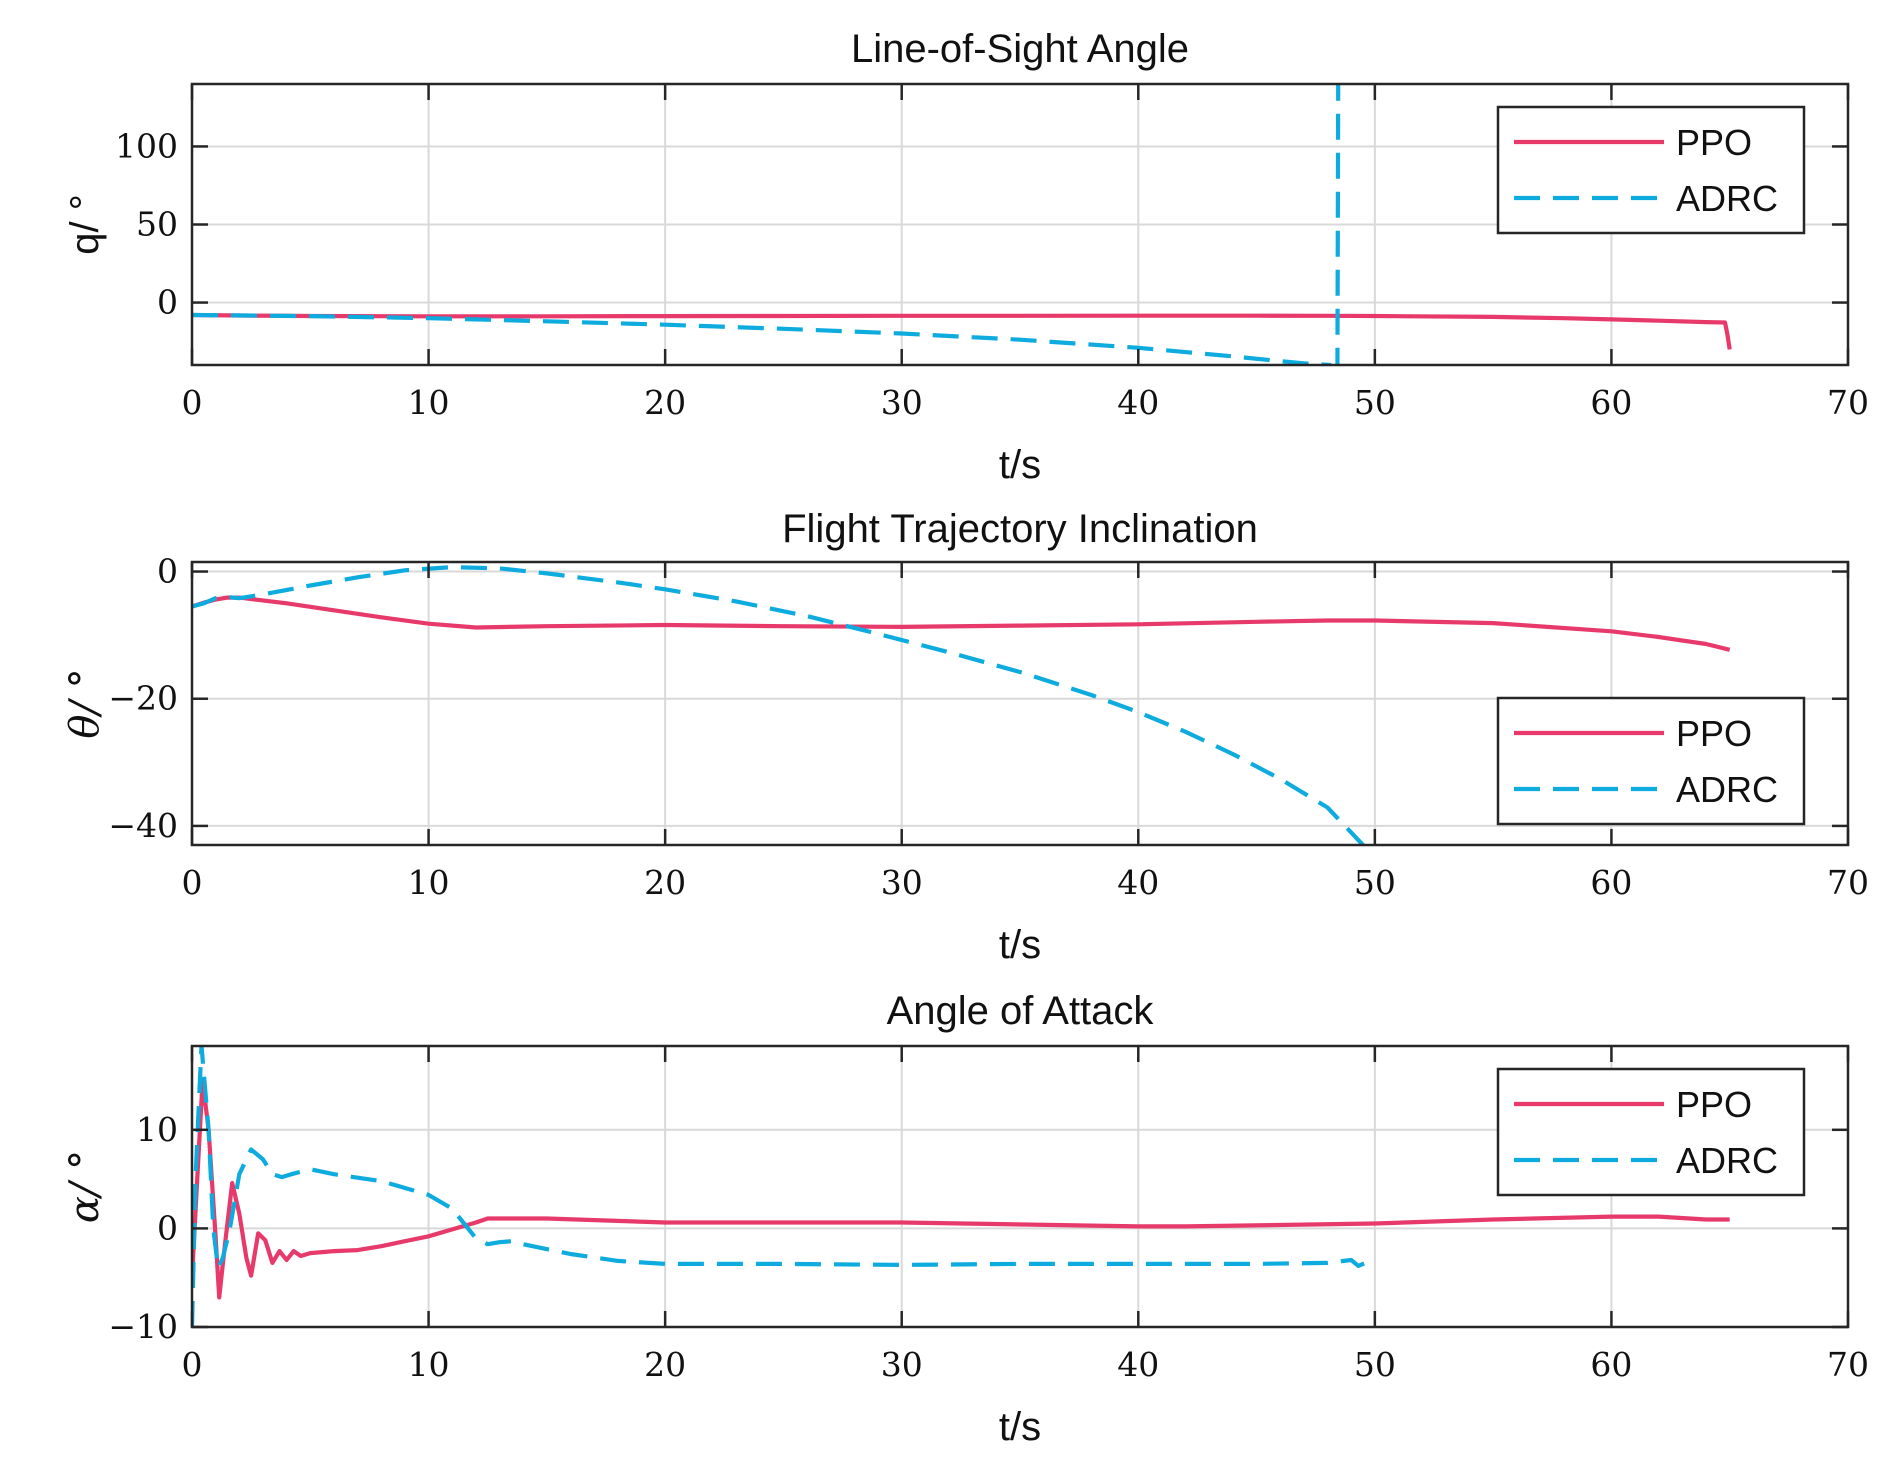 Image resolution: width=1881 pixels, height=1459 pixels. I want to click on subplot3-y-tick-label: −10, so click(143, 1326).